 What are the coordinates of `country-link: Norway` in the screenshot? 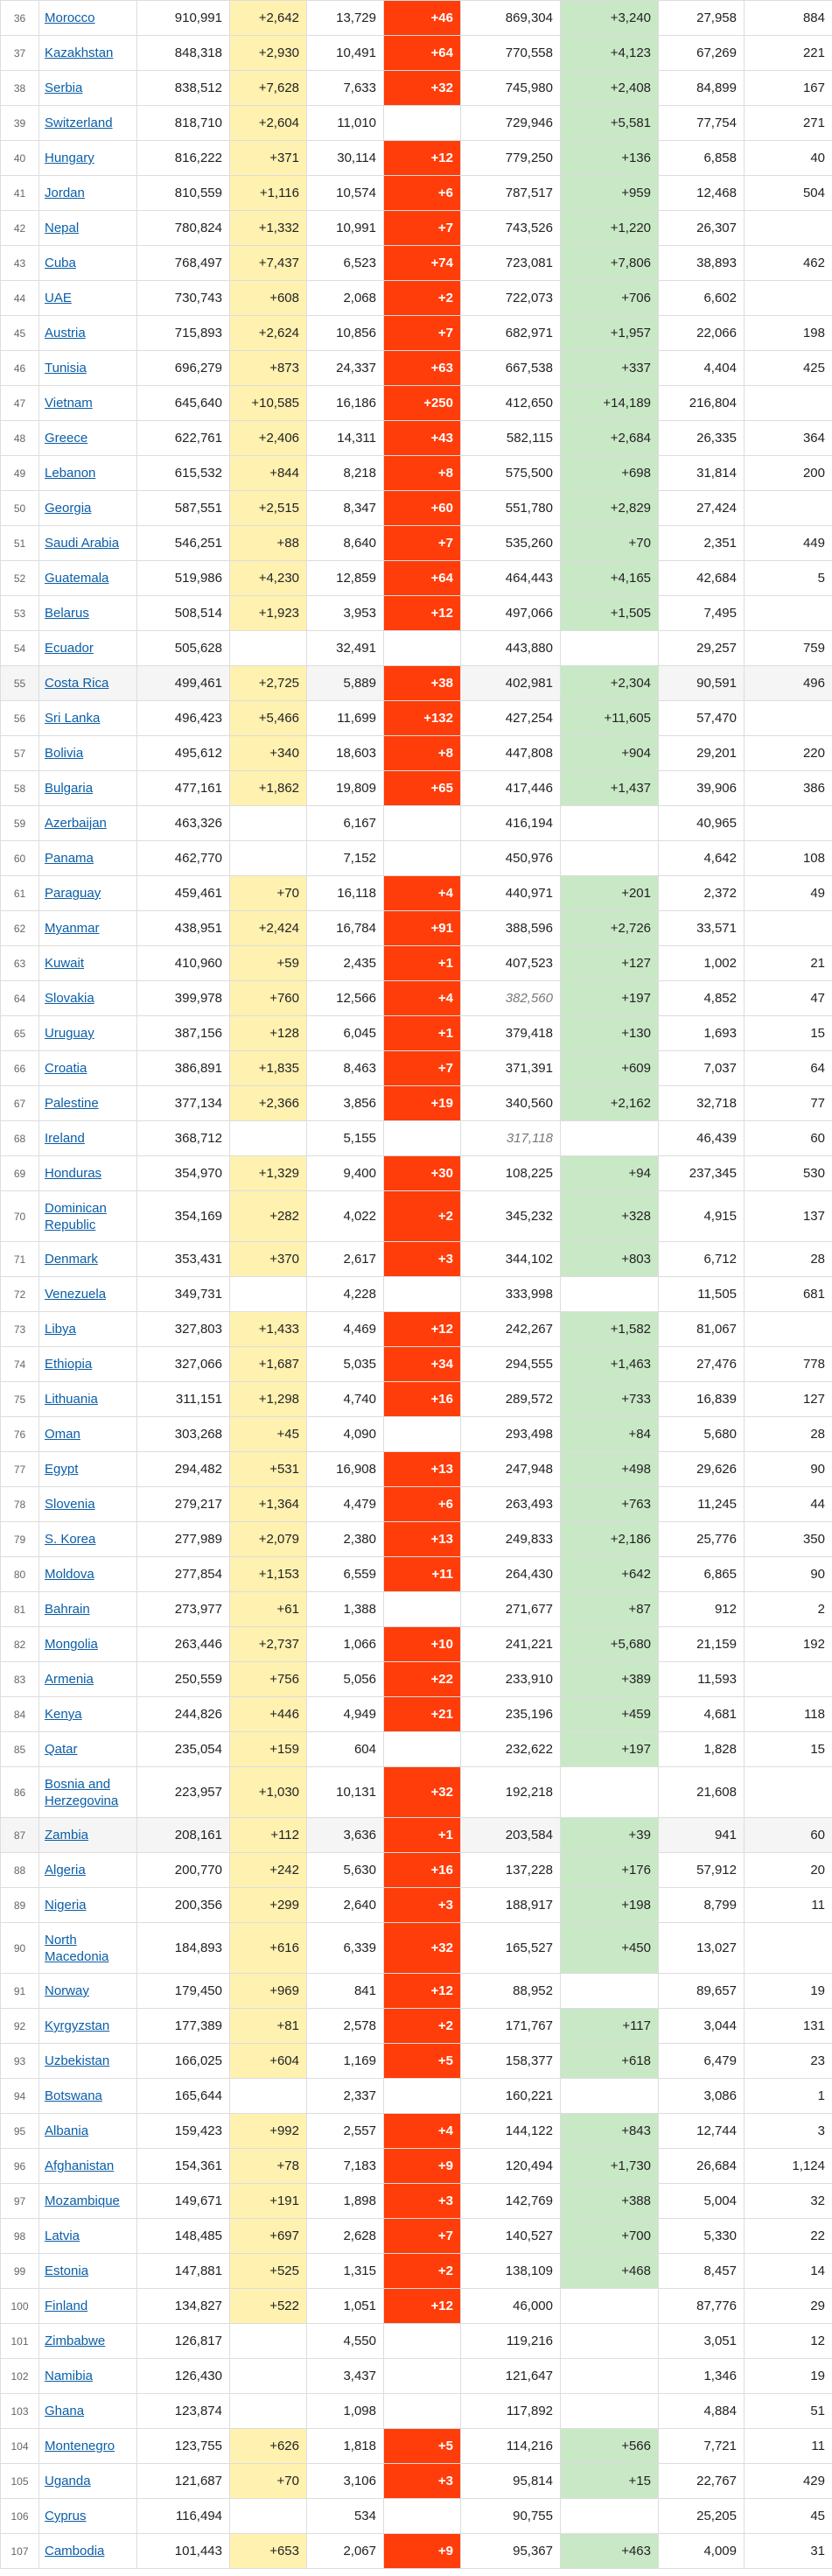 It's located at (67, 1991).